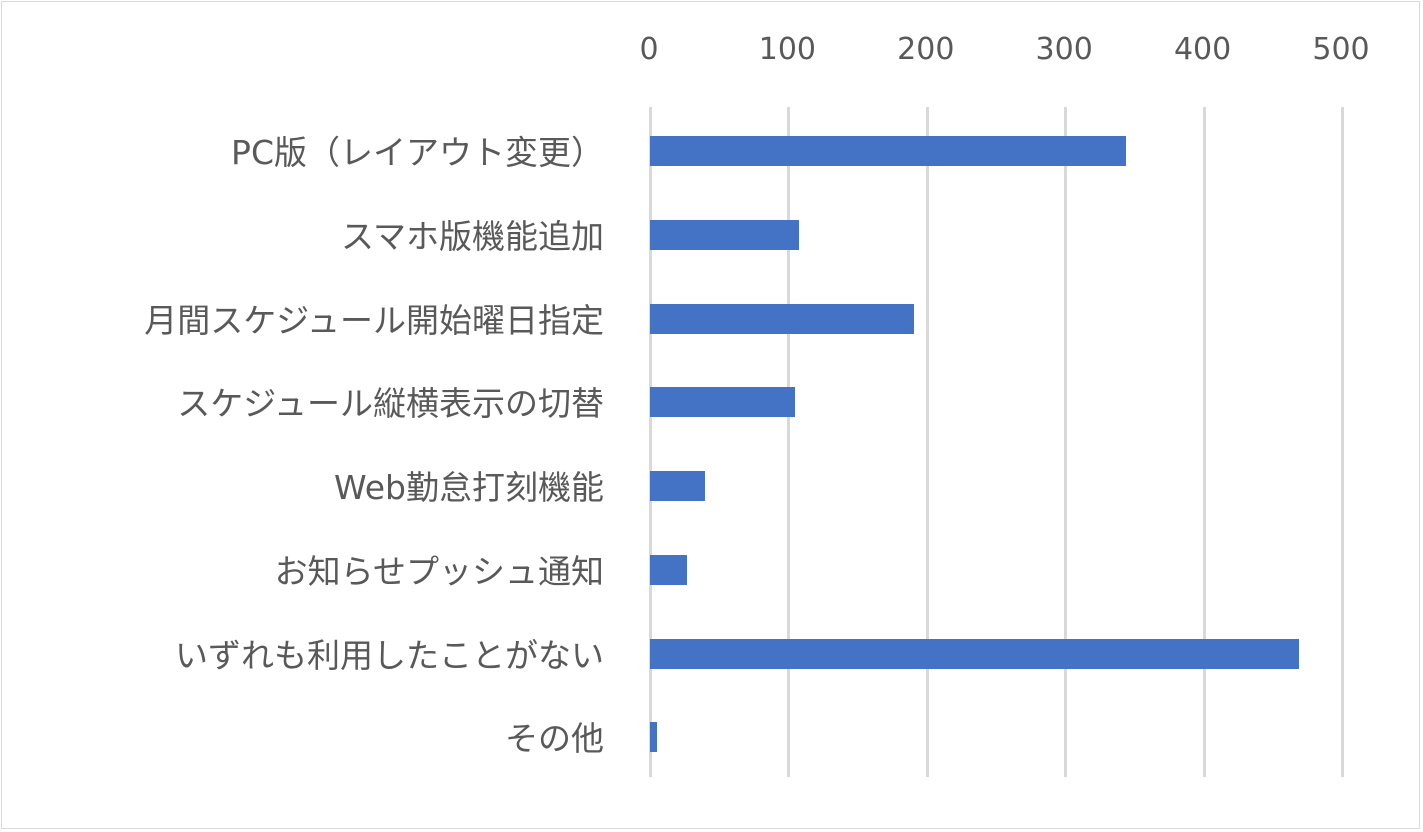  I want to click on category-label: Web勤怠打刻機能, so click(469, 487).